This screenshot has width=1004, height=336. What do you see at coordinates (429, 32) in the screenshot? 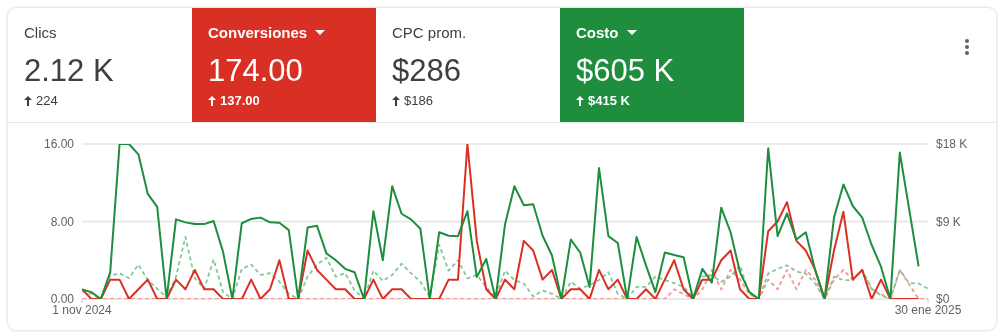
I see `category-label: CPC prom.` at bounding box center [429, 32].